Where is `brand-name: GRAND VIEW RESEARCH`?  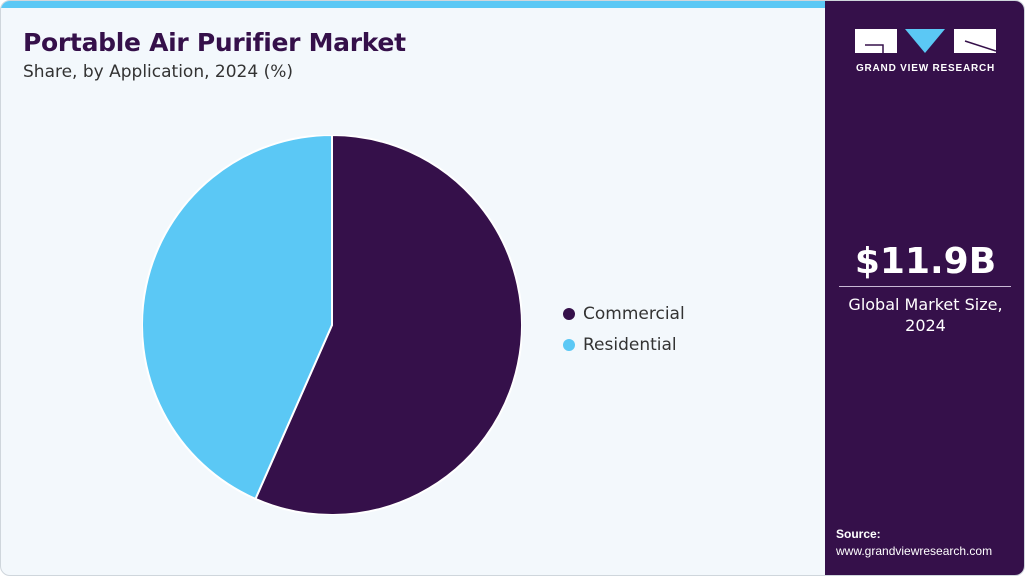
brand-name: GRAND VIEW RESEARCH is located at coordinates (925, 68).